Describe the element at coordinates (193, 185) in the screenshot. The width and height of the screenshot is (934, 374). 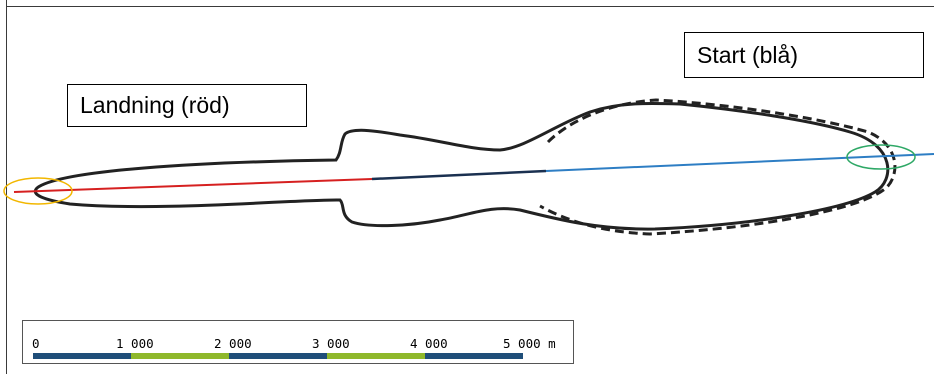
I see `landing-flight-path` at that location.